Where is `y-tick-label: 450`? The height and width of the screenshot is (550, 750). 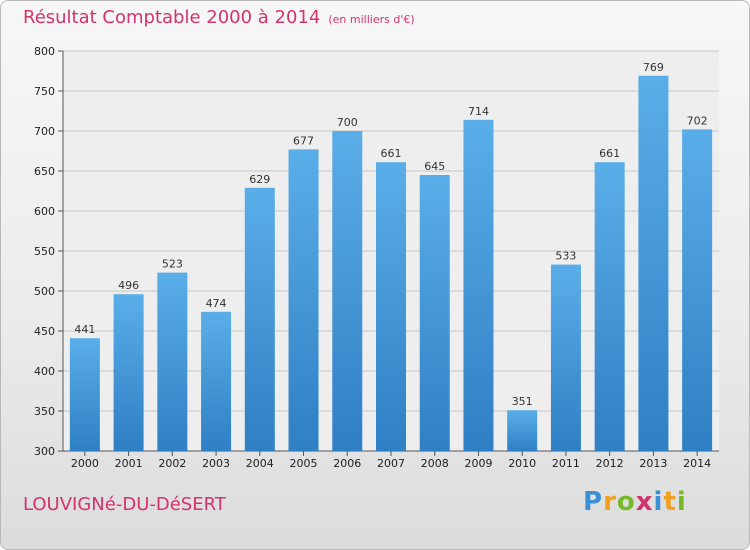
y-tick-label: 450 is located at coordinates (44, 331).